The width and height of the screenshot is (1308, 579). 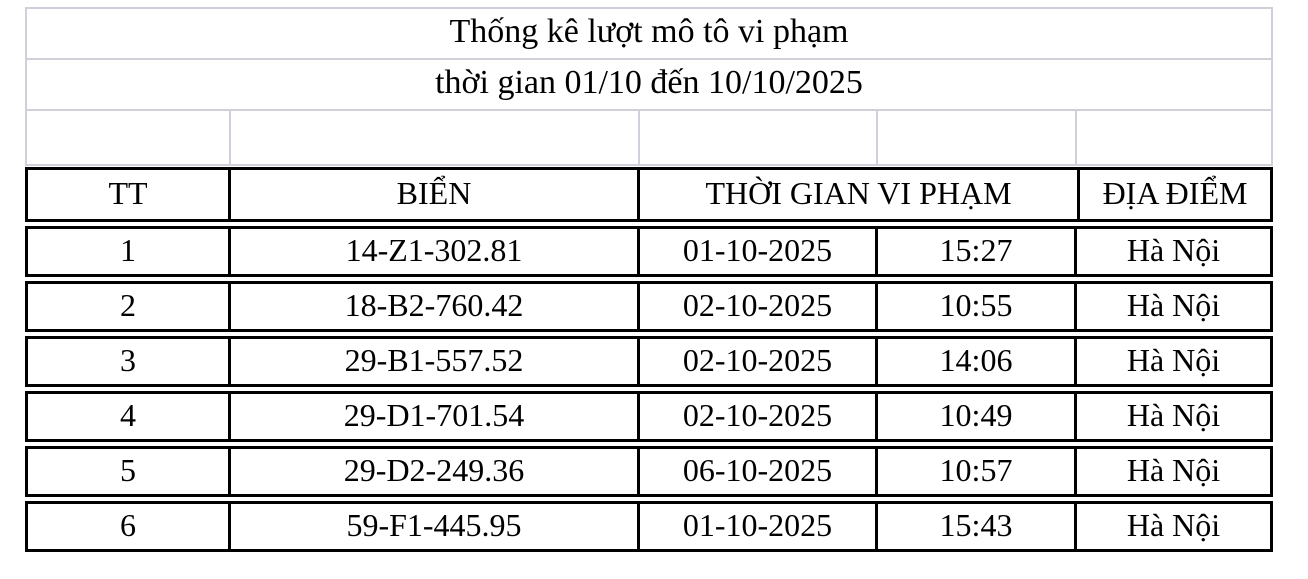 What do you see at coordinates (432, 526) in the screenshot?
I see `plate-cell: 59-F1-445.95` at bounding box center [432, 526].